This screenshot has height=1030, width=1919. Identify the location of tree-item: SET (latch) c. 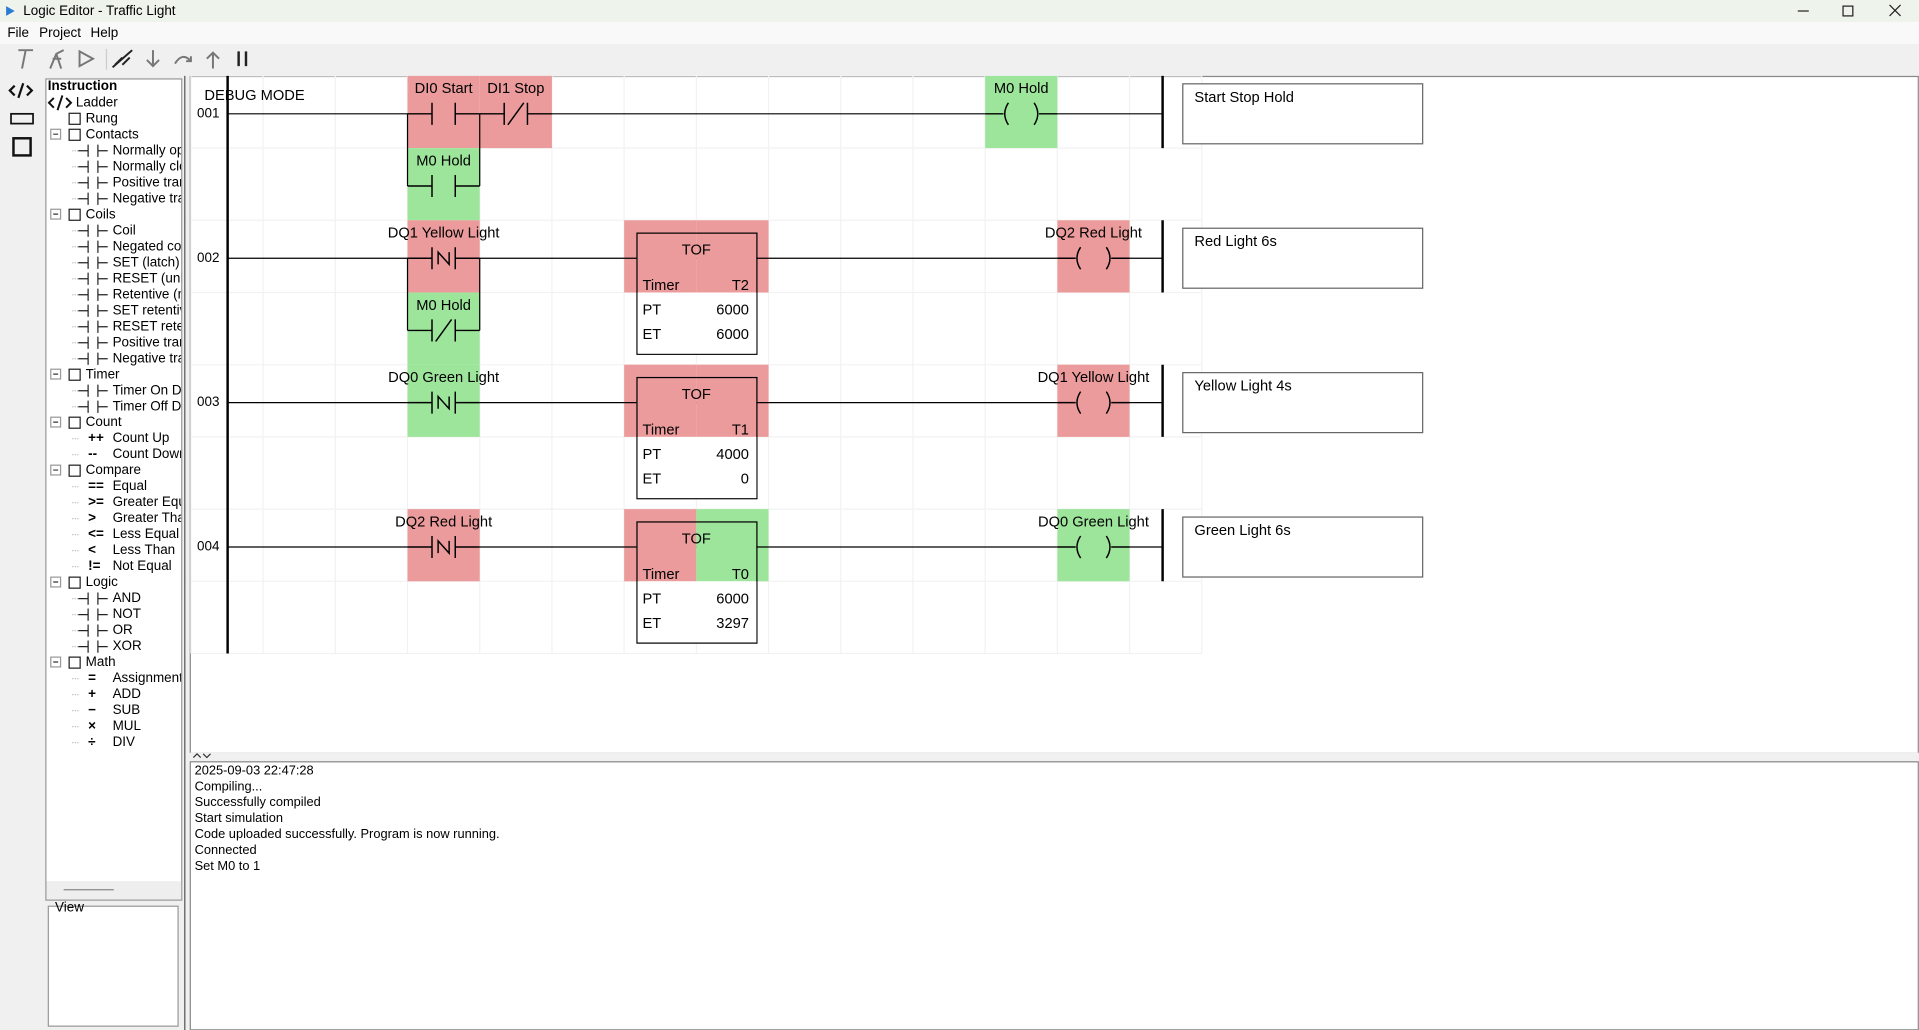
(152, 261).